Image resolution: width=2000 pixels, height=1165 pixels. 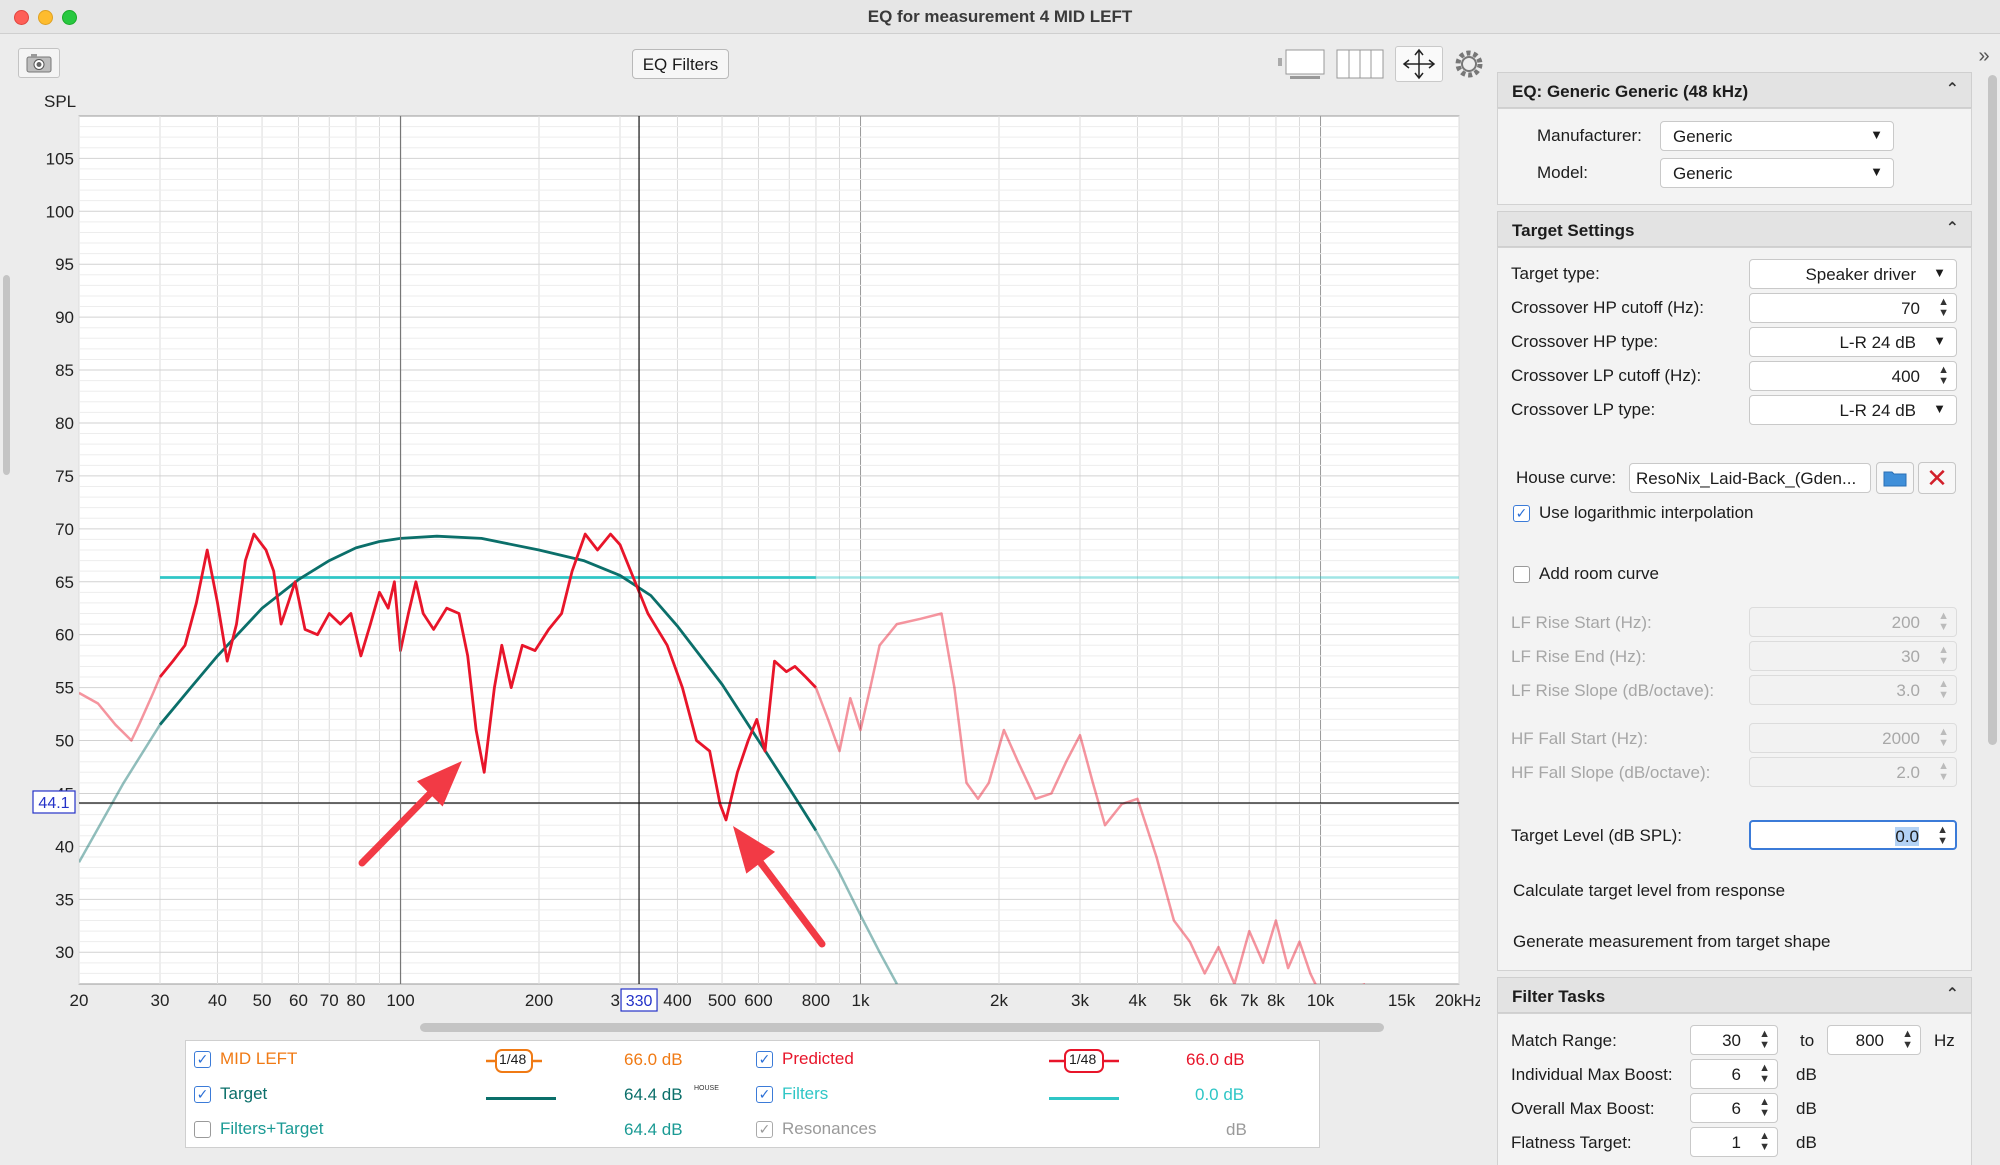 I want to click on lp-type-select: L-R 24 dB ▼, so click(x=1853, y=410).